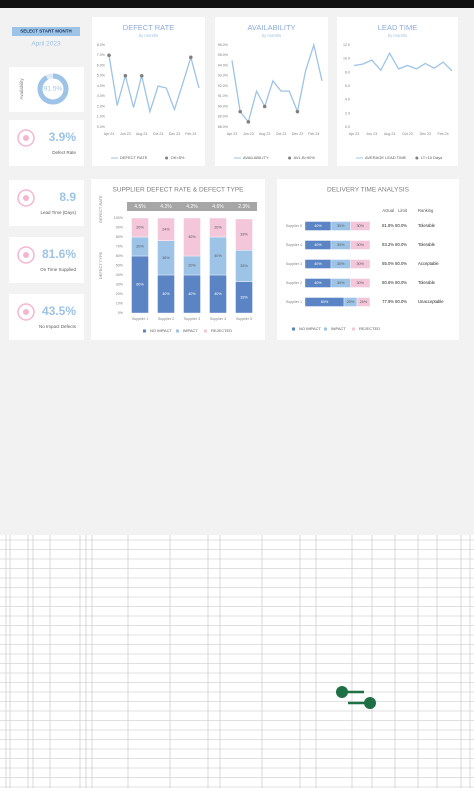 The image size is (474, 788). I want to click on x-tick-label: Supplier 5, so click(244, 319).